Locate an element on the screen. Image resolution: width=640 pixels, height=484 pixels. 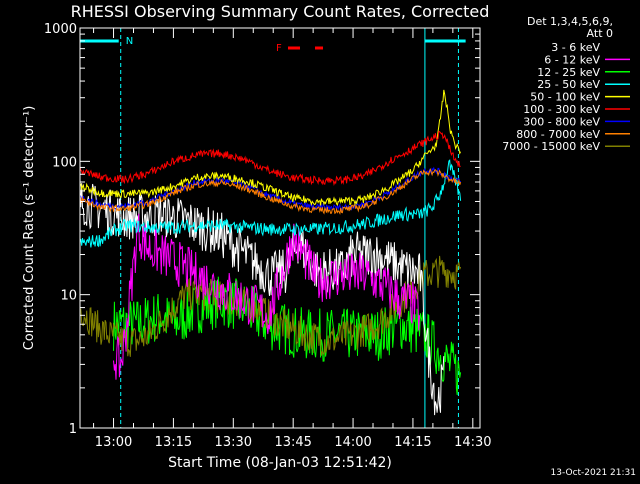
legend-label: 12 - 25 keV is located at coordinates (568, 72).